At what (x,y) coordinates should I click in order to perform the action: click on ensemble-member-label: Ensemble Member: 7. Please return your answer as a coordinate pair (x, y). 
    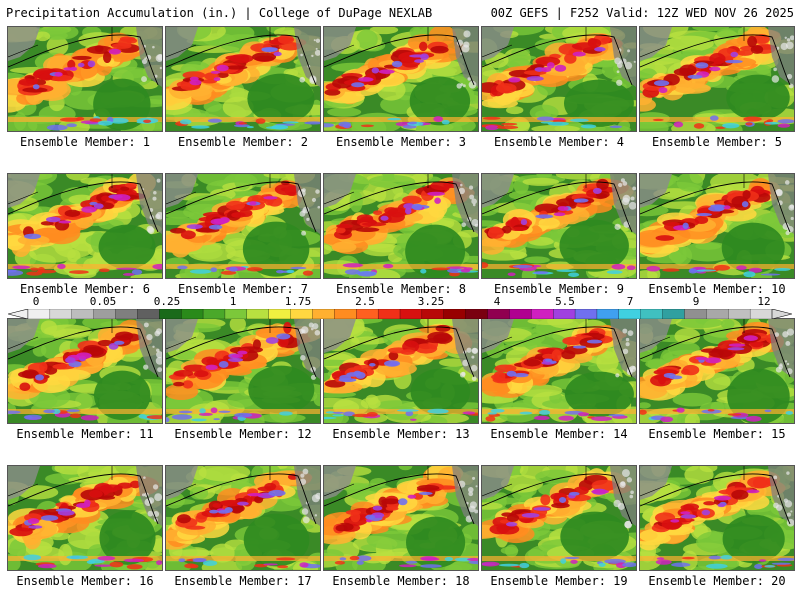
    Looking at the image, I should click on (243, 289).